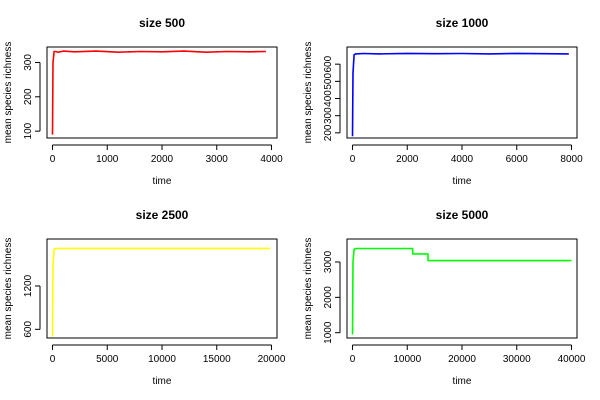  I want to click on y-tick-label: 3000, so click(328, 261).